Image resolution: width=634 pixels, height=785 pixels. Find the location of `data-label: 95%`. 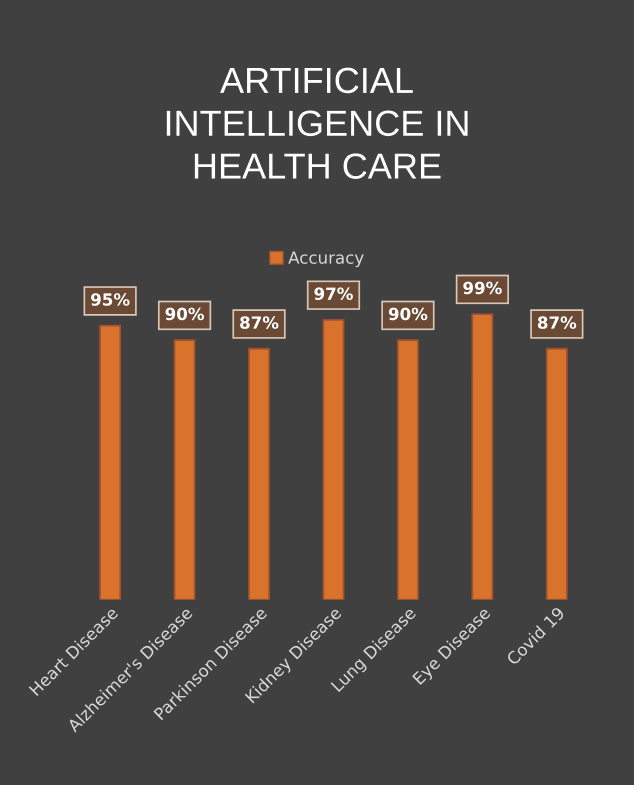

data-label: 95% is located at coordinates (110, 299).